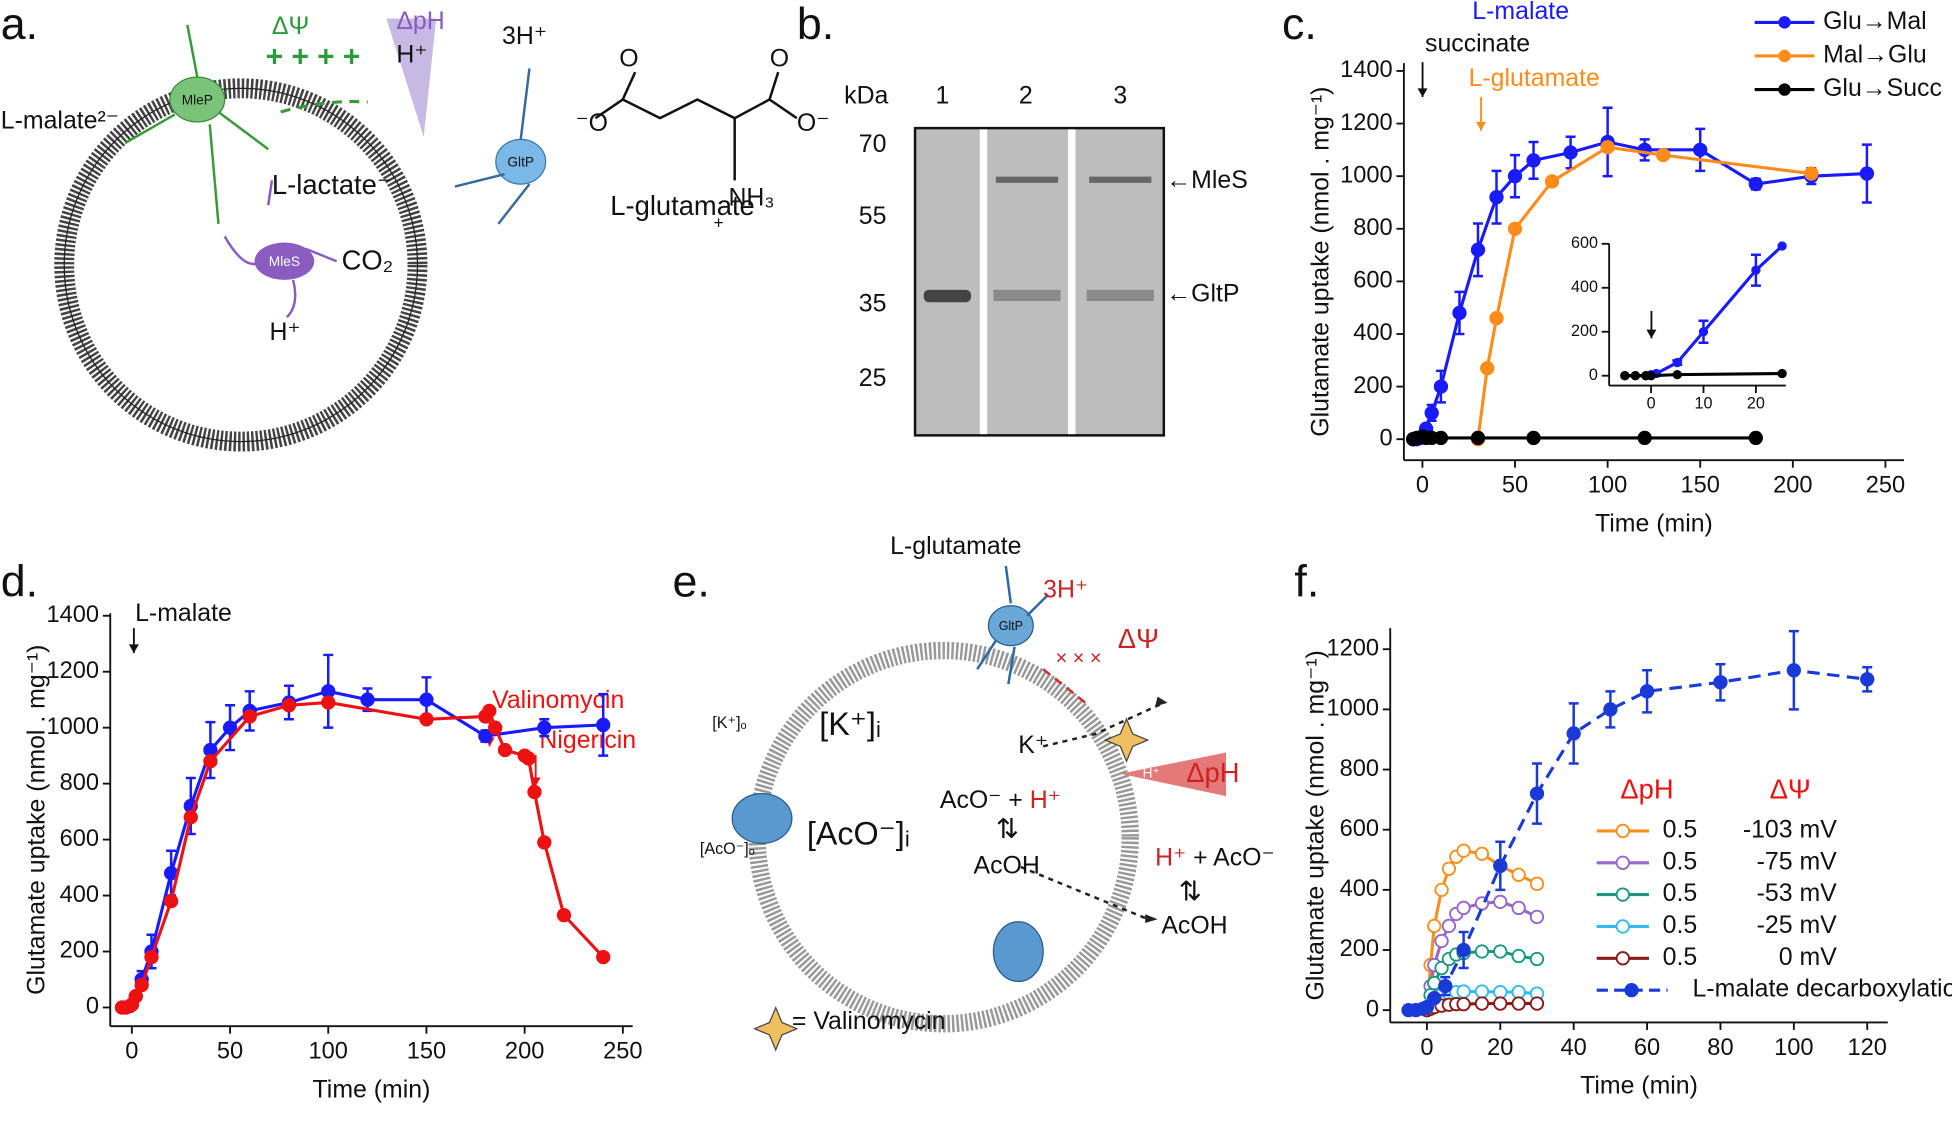 This screenshot has height=1122, width=1952. What do you see at coordinates (1190, 890) in the screenshot?
I see `symbol: ⇅` at bounding box center [1190, 890].